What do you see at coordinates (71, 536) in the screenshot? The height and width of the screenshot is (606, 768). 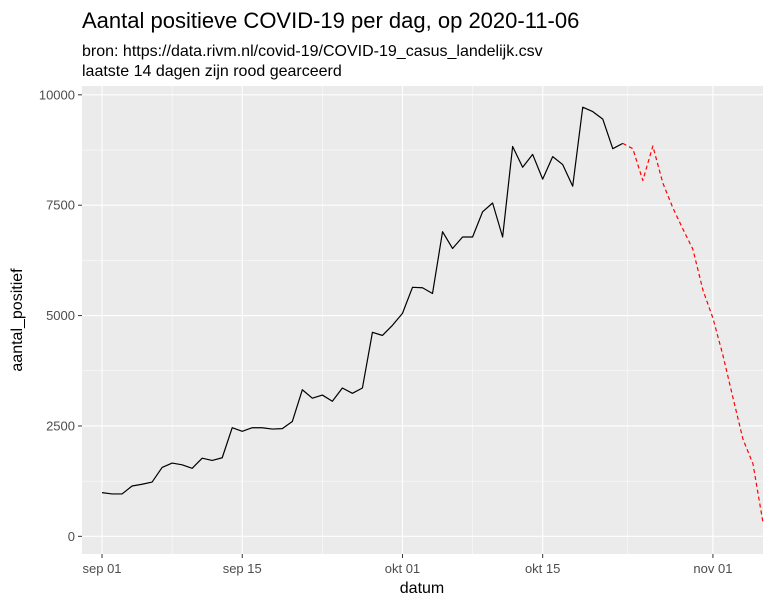 I see `y-tick-label: 0` at bounding box center [71, 536].